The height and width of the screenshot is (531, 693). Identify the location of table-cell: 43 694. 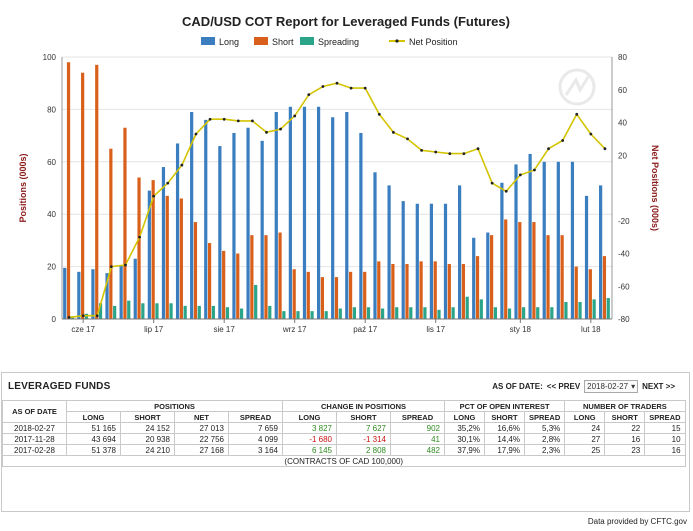
(93, 439).